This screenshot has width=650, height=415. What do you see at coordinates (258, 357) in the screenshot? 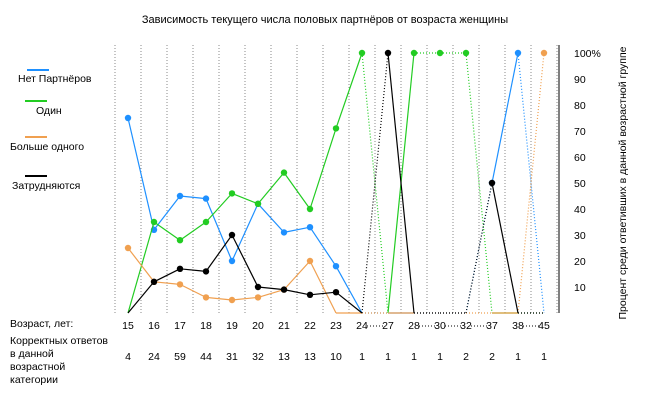
I see `count-value: 32` at bounding box center [258, 357].